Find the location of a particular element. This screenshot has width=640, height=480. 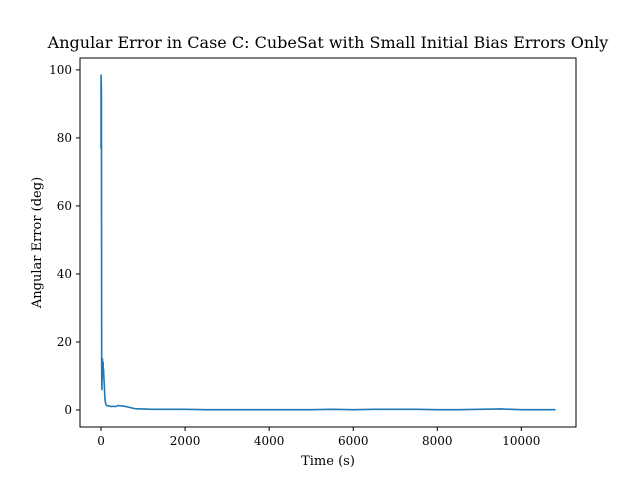

y-tick-label: 60 is located at coordinates (64, 206).